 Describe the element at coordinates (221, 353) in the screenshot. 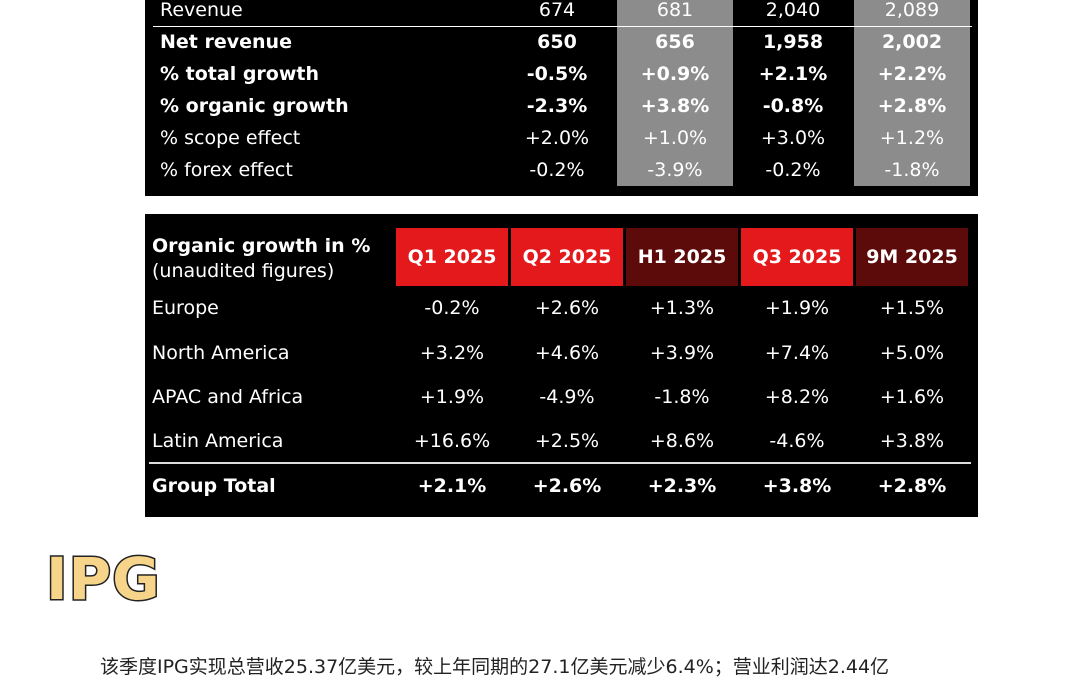

I see `row-label: North America` at that location.